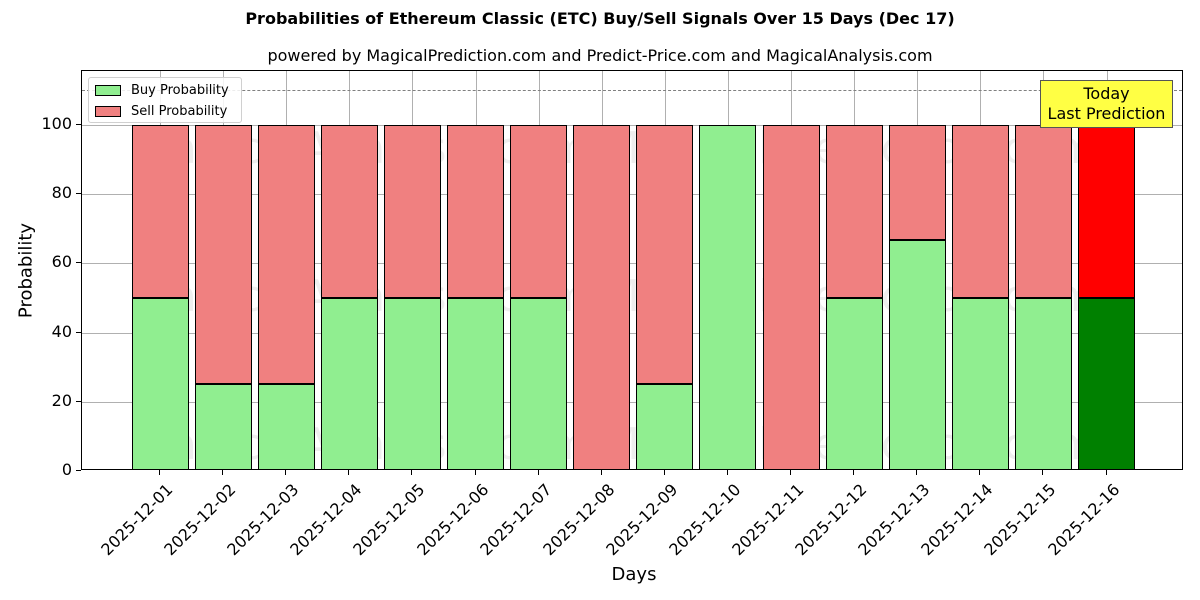  What do you see at coordinates (61, 331) in the screenshot?
I see `y-tick-label: 40` at bounding box center [61, 331].